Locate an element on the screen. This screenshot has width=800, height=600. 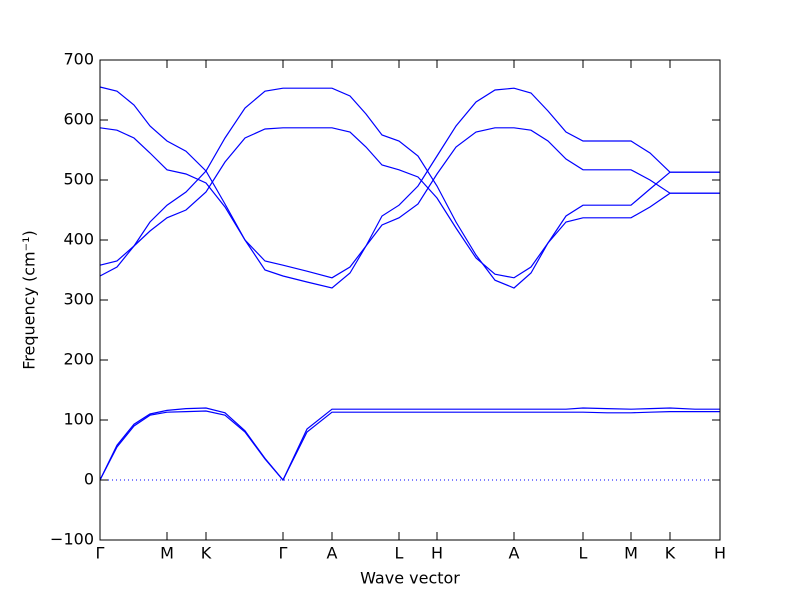
x-axis-label: Wave vector is located at coordinates (410, 578).